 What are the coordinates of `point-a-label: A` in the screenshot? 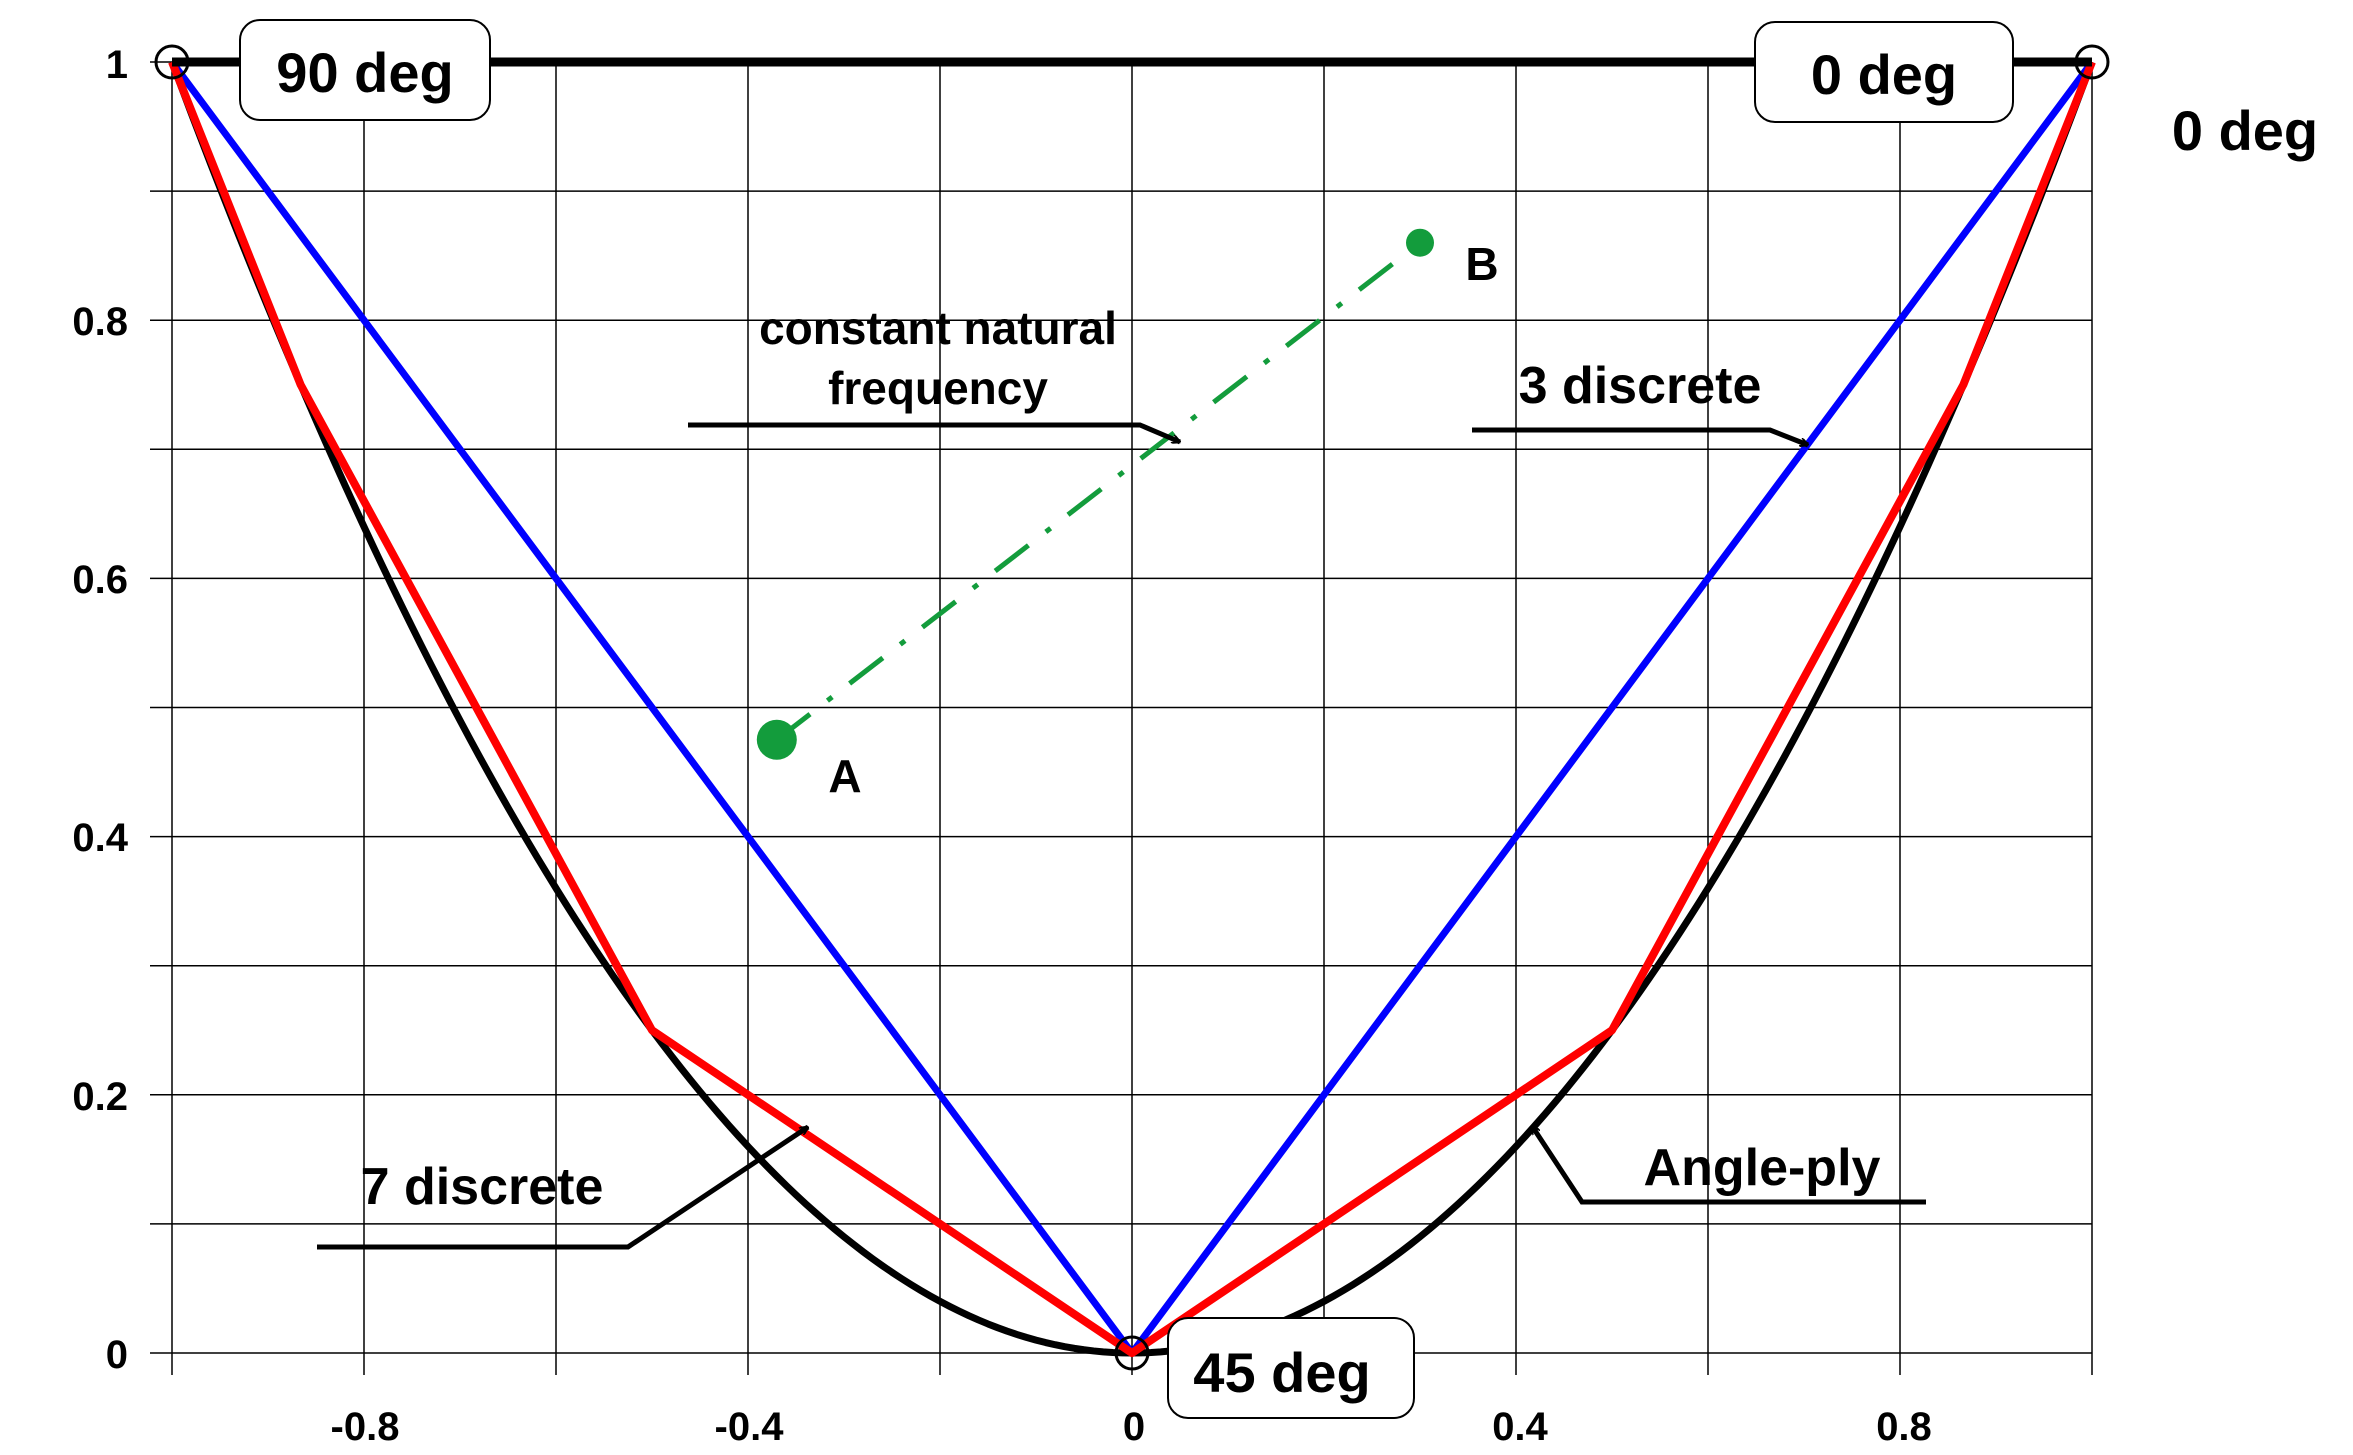 It's located at (844, 776).